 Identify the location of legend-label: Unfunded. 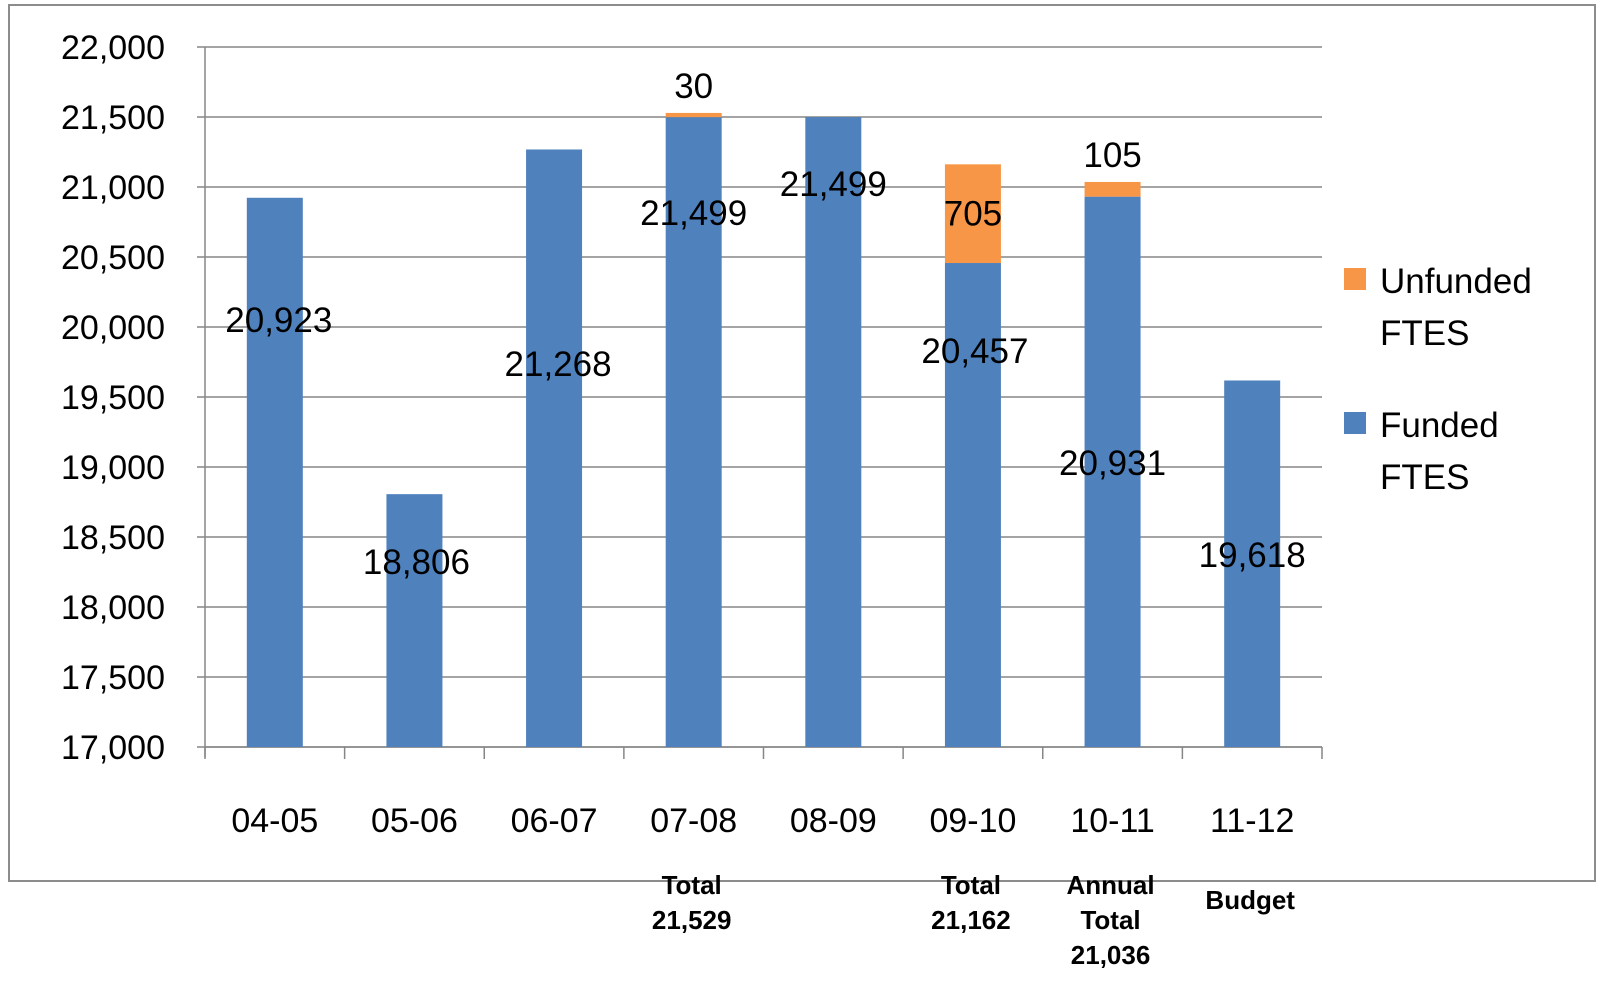
(1456, 281).